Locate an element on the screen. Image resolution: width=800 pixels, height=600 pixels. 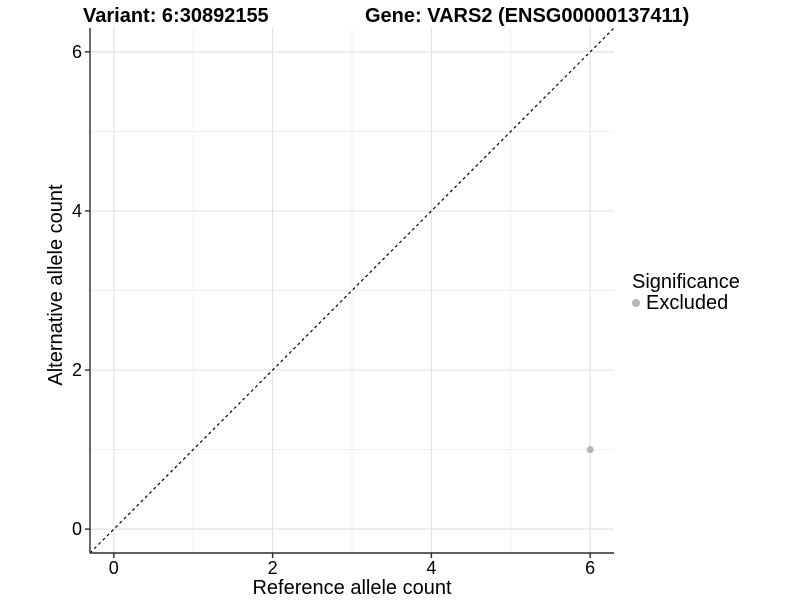
x-tick-label: 6 is located at coordinates (590, 568).